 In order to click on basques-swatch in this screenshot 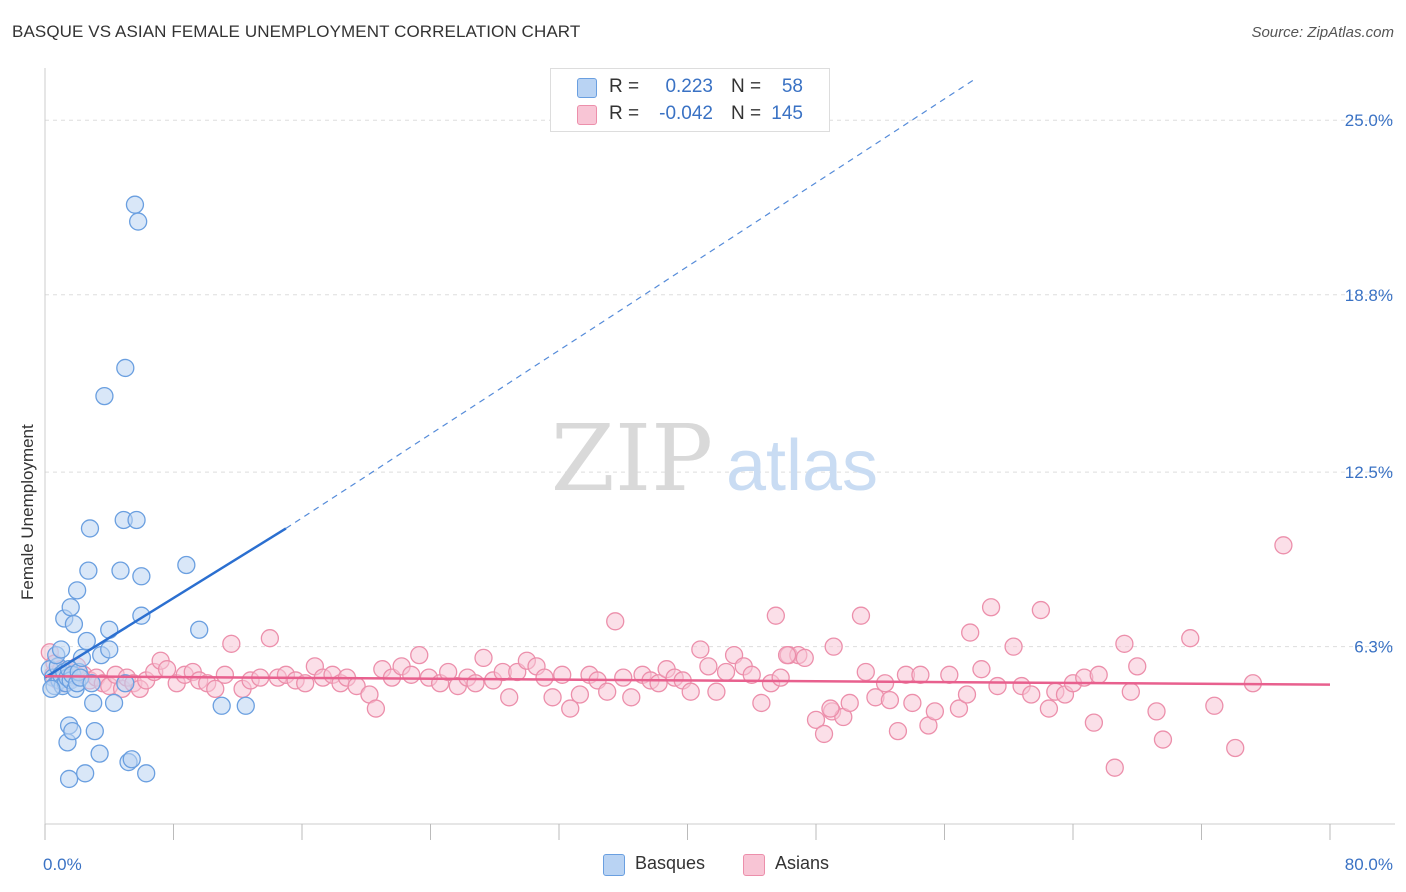, I will do `click(587, 88)`.